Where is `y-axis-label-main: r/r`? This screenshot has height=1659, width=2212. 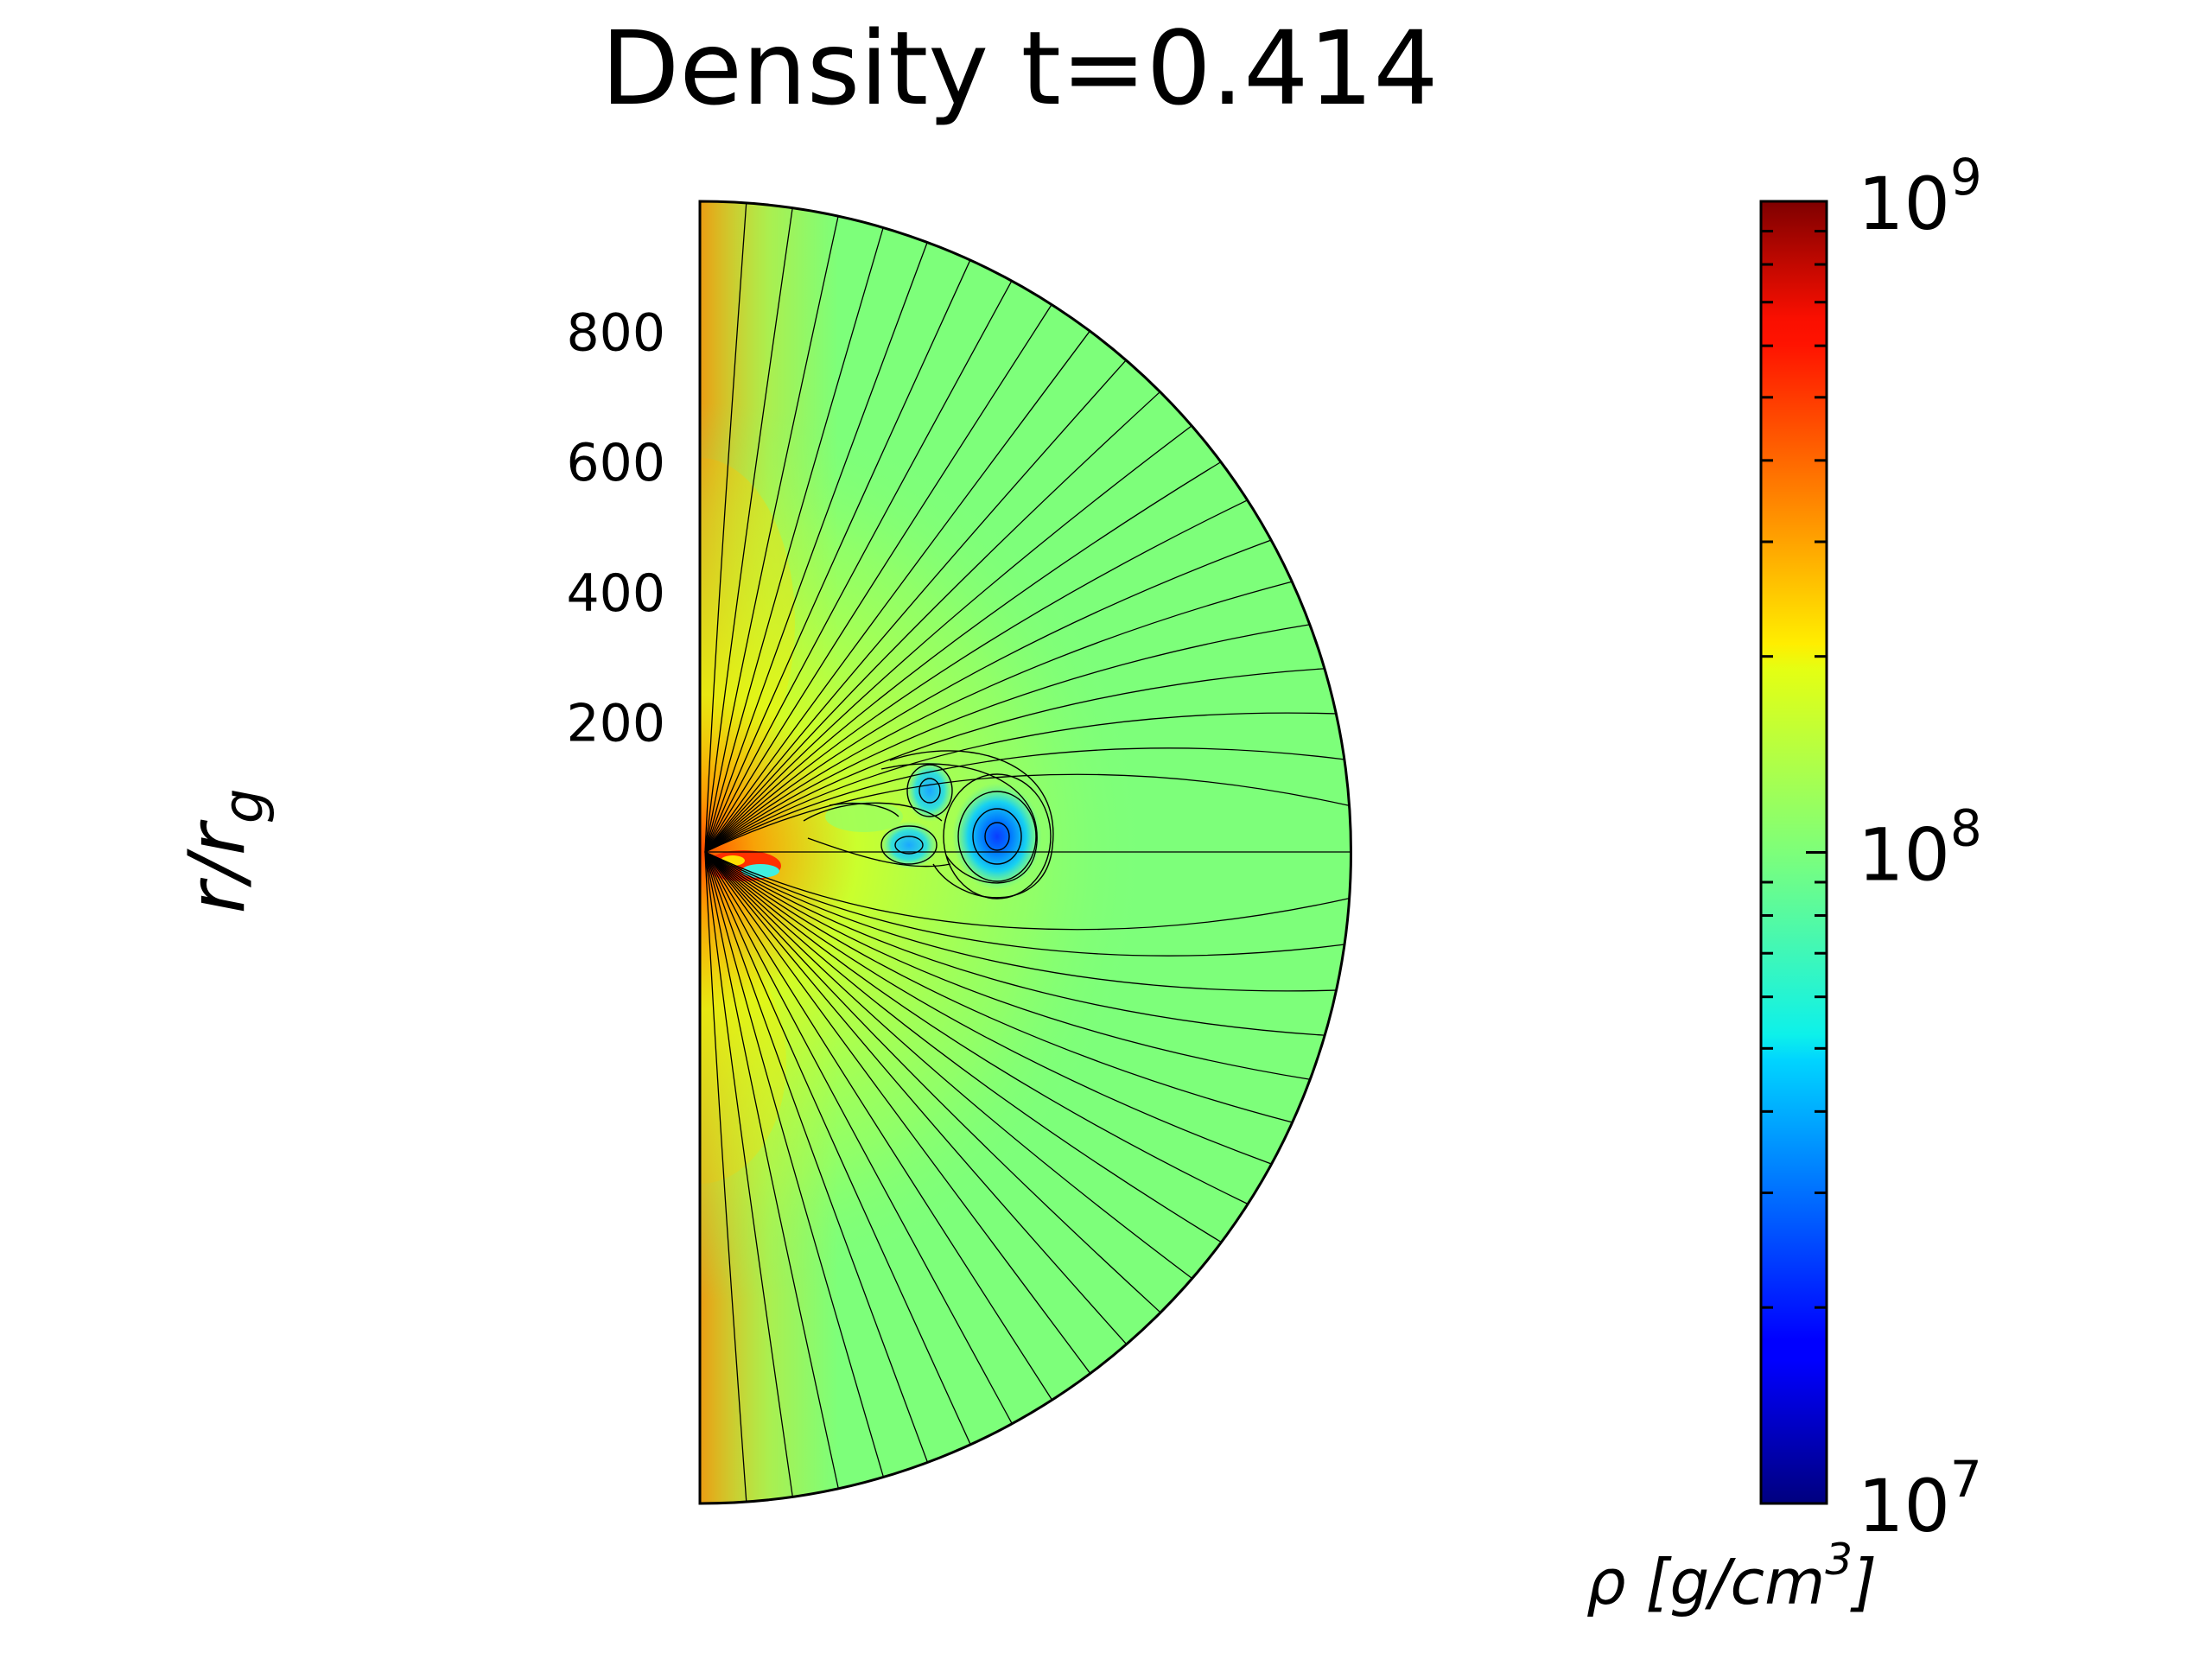 y-axis-label-main: r/r is located at coordinates (217, 866).